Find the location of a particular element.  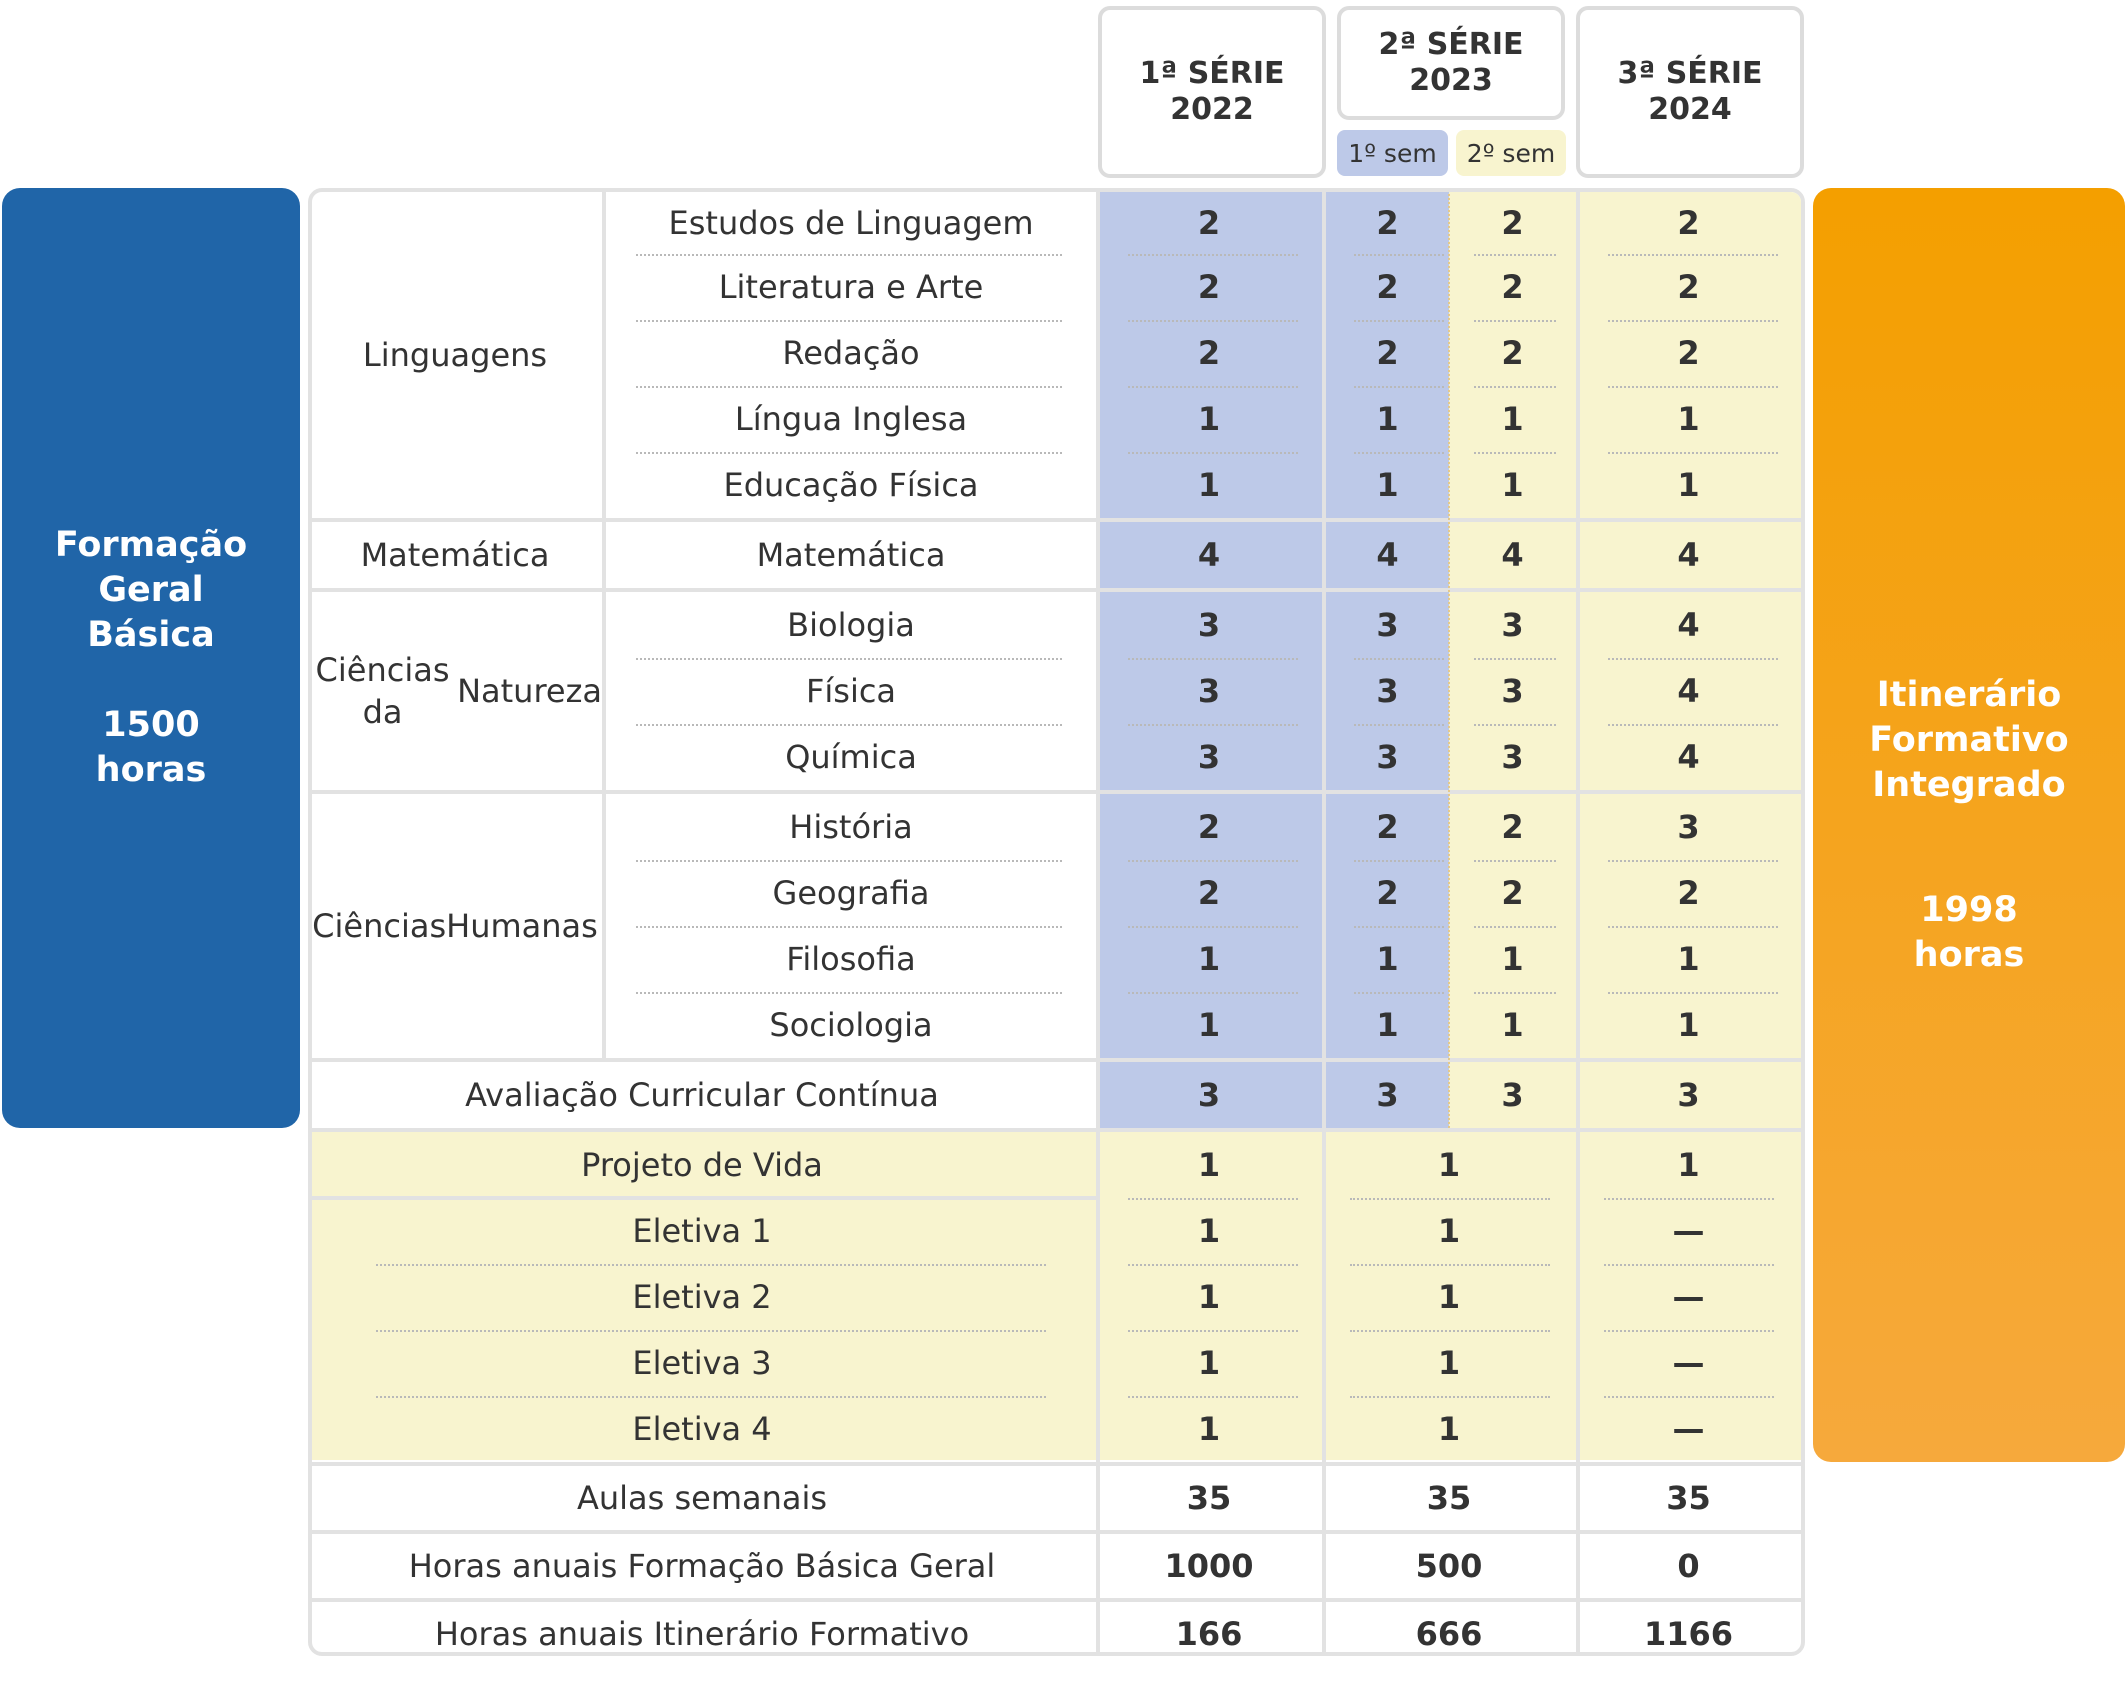

header-serie-2-year: 2023 is located at coordinates (1451, 80).